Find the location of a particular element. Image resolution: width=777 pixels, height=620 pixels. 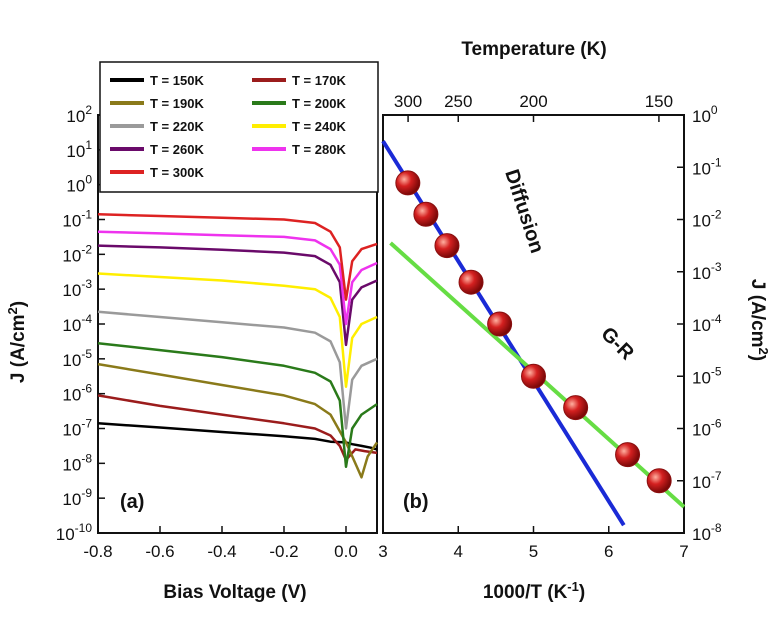

legend-label: T = 240K is located at coordinates (319, 126).